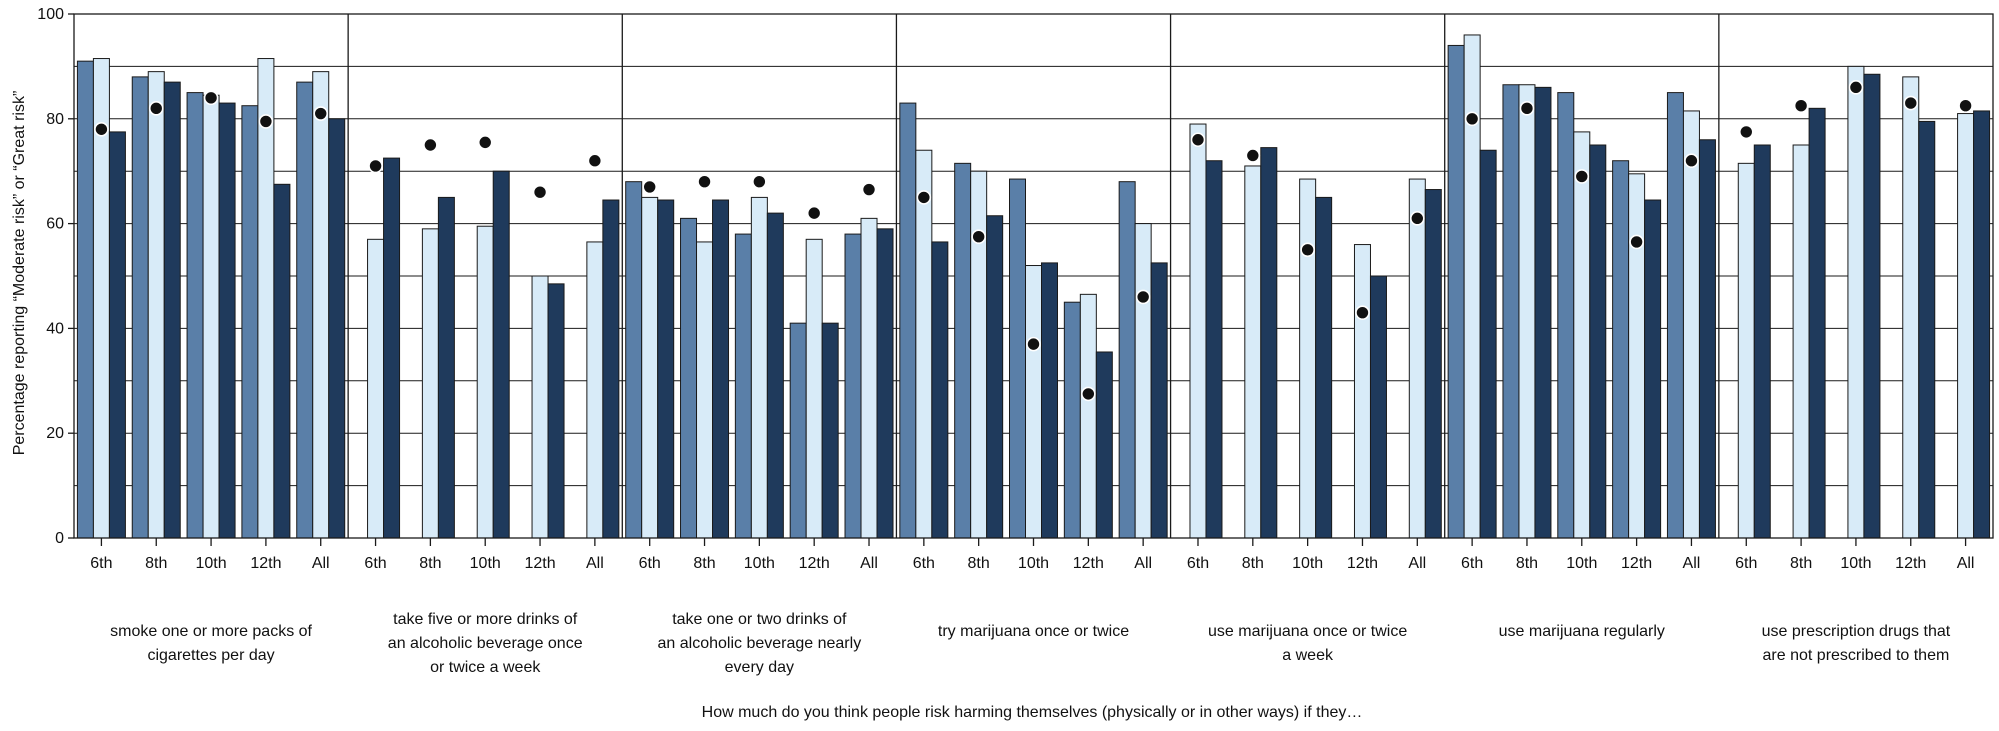  Describe the element at coordinates (759, 619) in the screenshot. I see `category-label: take one or two drinks of` at that location.